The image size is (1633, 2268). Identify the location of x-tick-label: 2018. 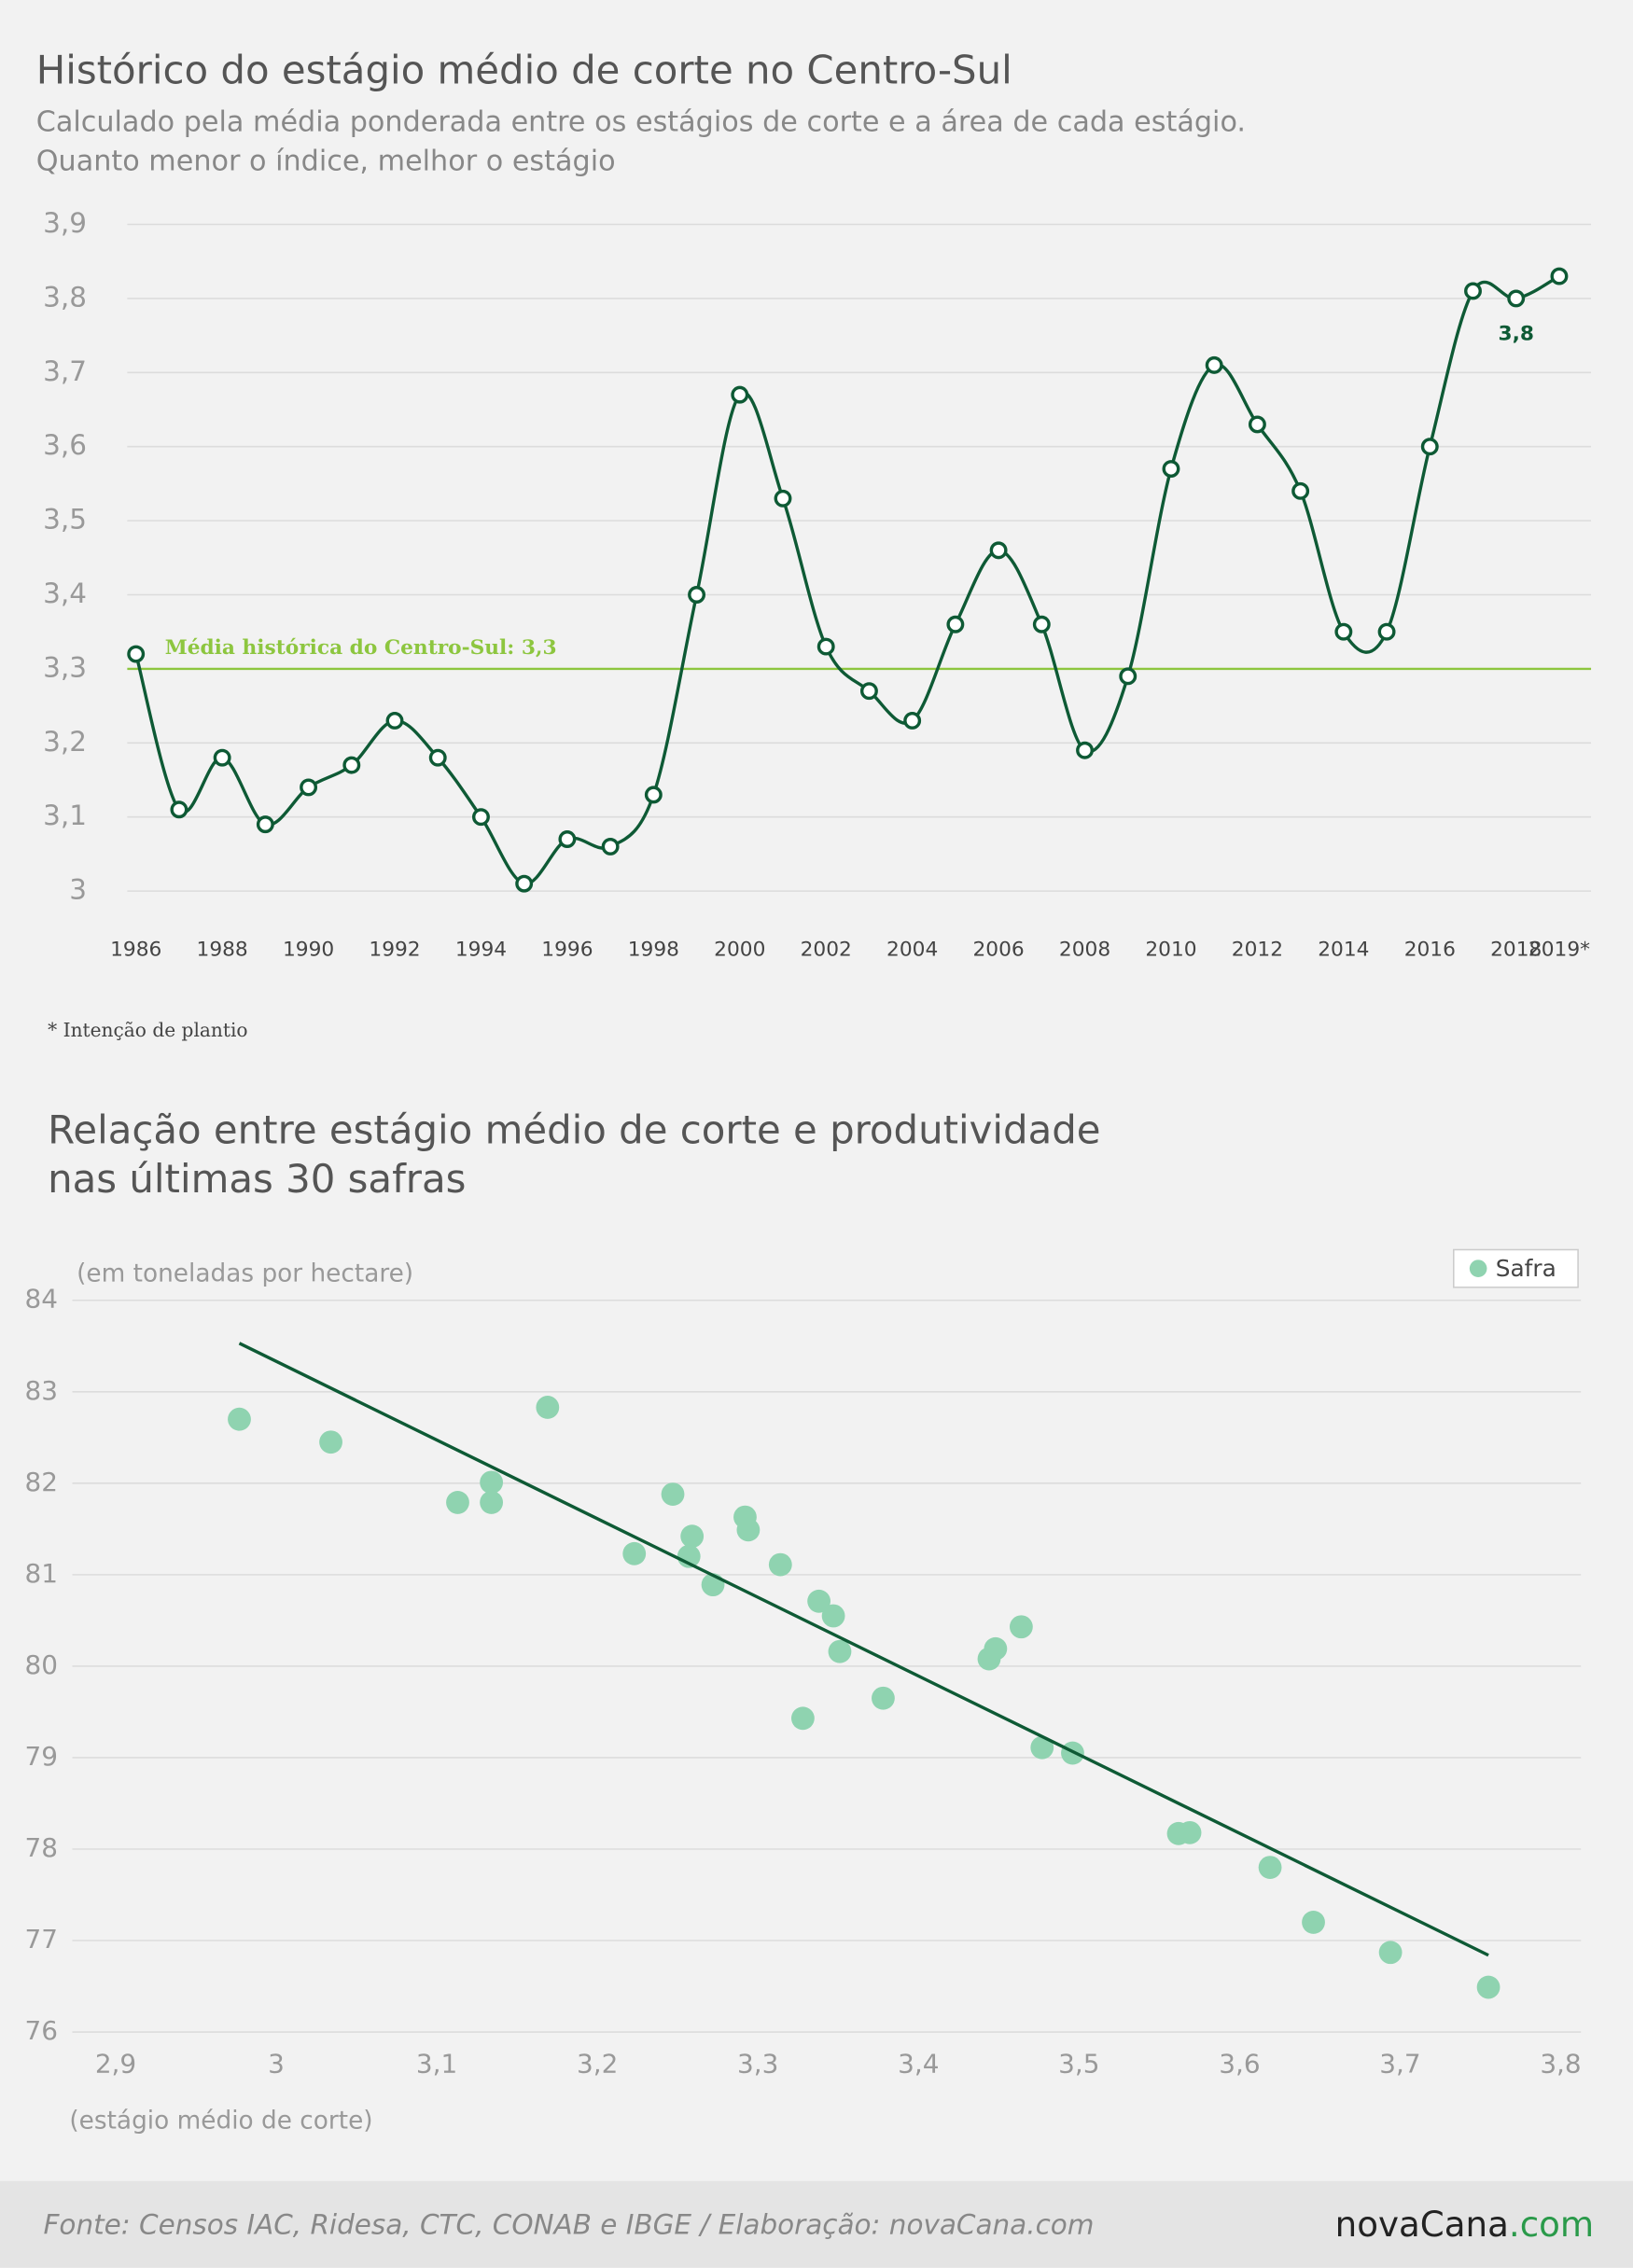
(1516, 950).